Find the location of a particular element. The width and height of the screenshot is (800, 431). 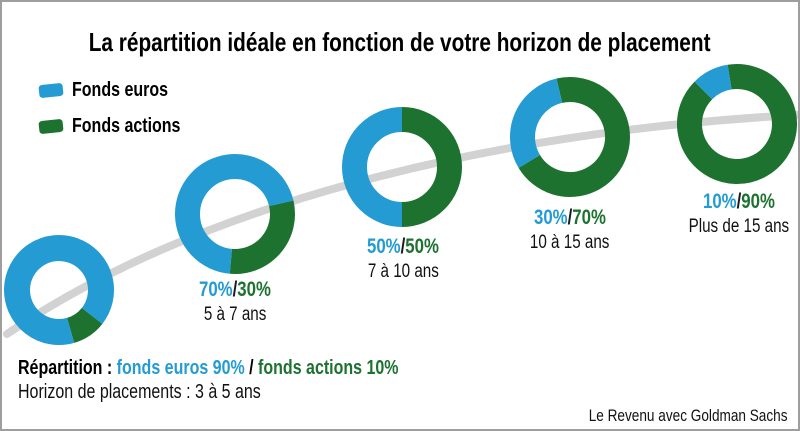

donut-5-euros-segment is located at coordinates (713, 82).